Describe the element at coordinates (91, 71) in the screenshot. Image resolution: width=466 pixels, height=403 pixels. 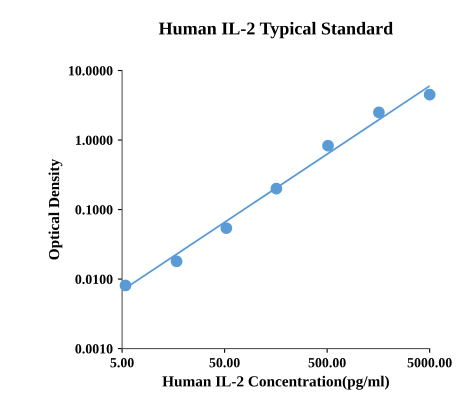
I see `y-tick-label: 10.0000` at that location.